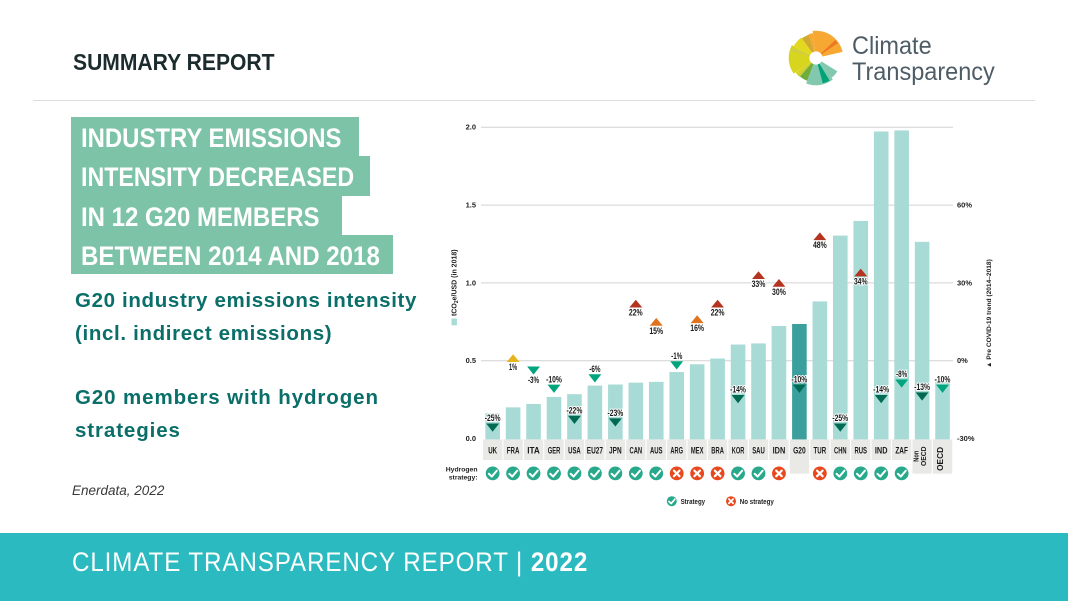  I want to click on svg-text: KOR, so click(738, 450).